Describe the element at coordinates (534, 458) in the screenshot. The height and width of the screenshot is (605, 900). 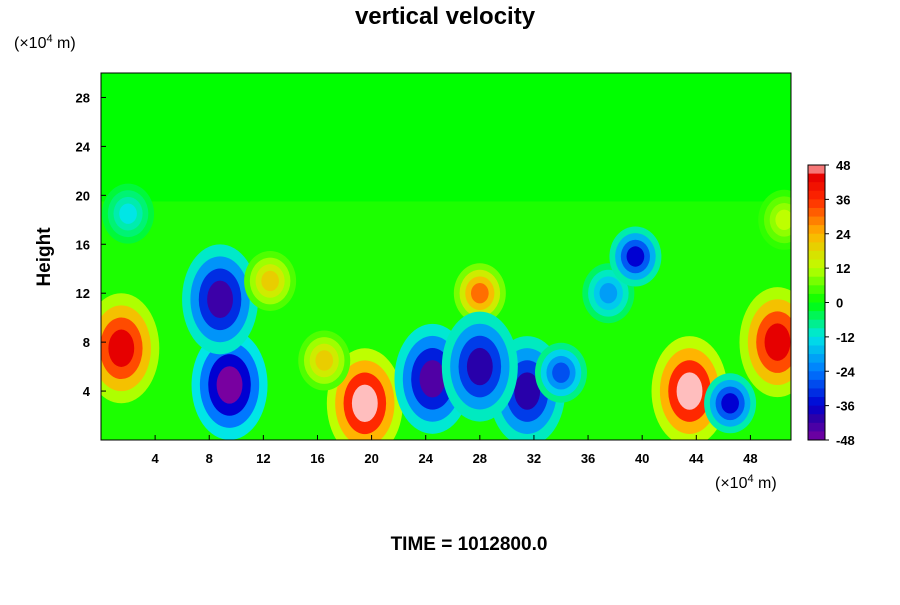
I see `x-tick-label: 32` at that location.